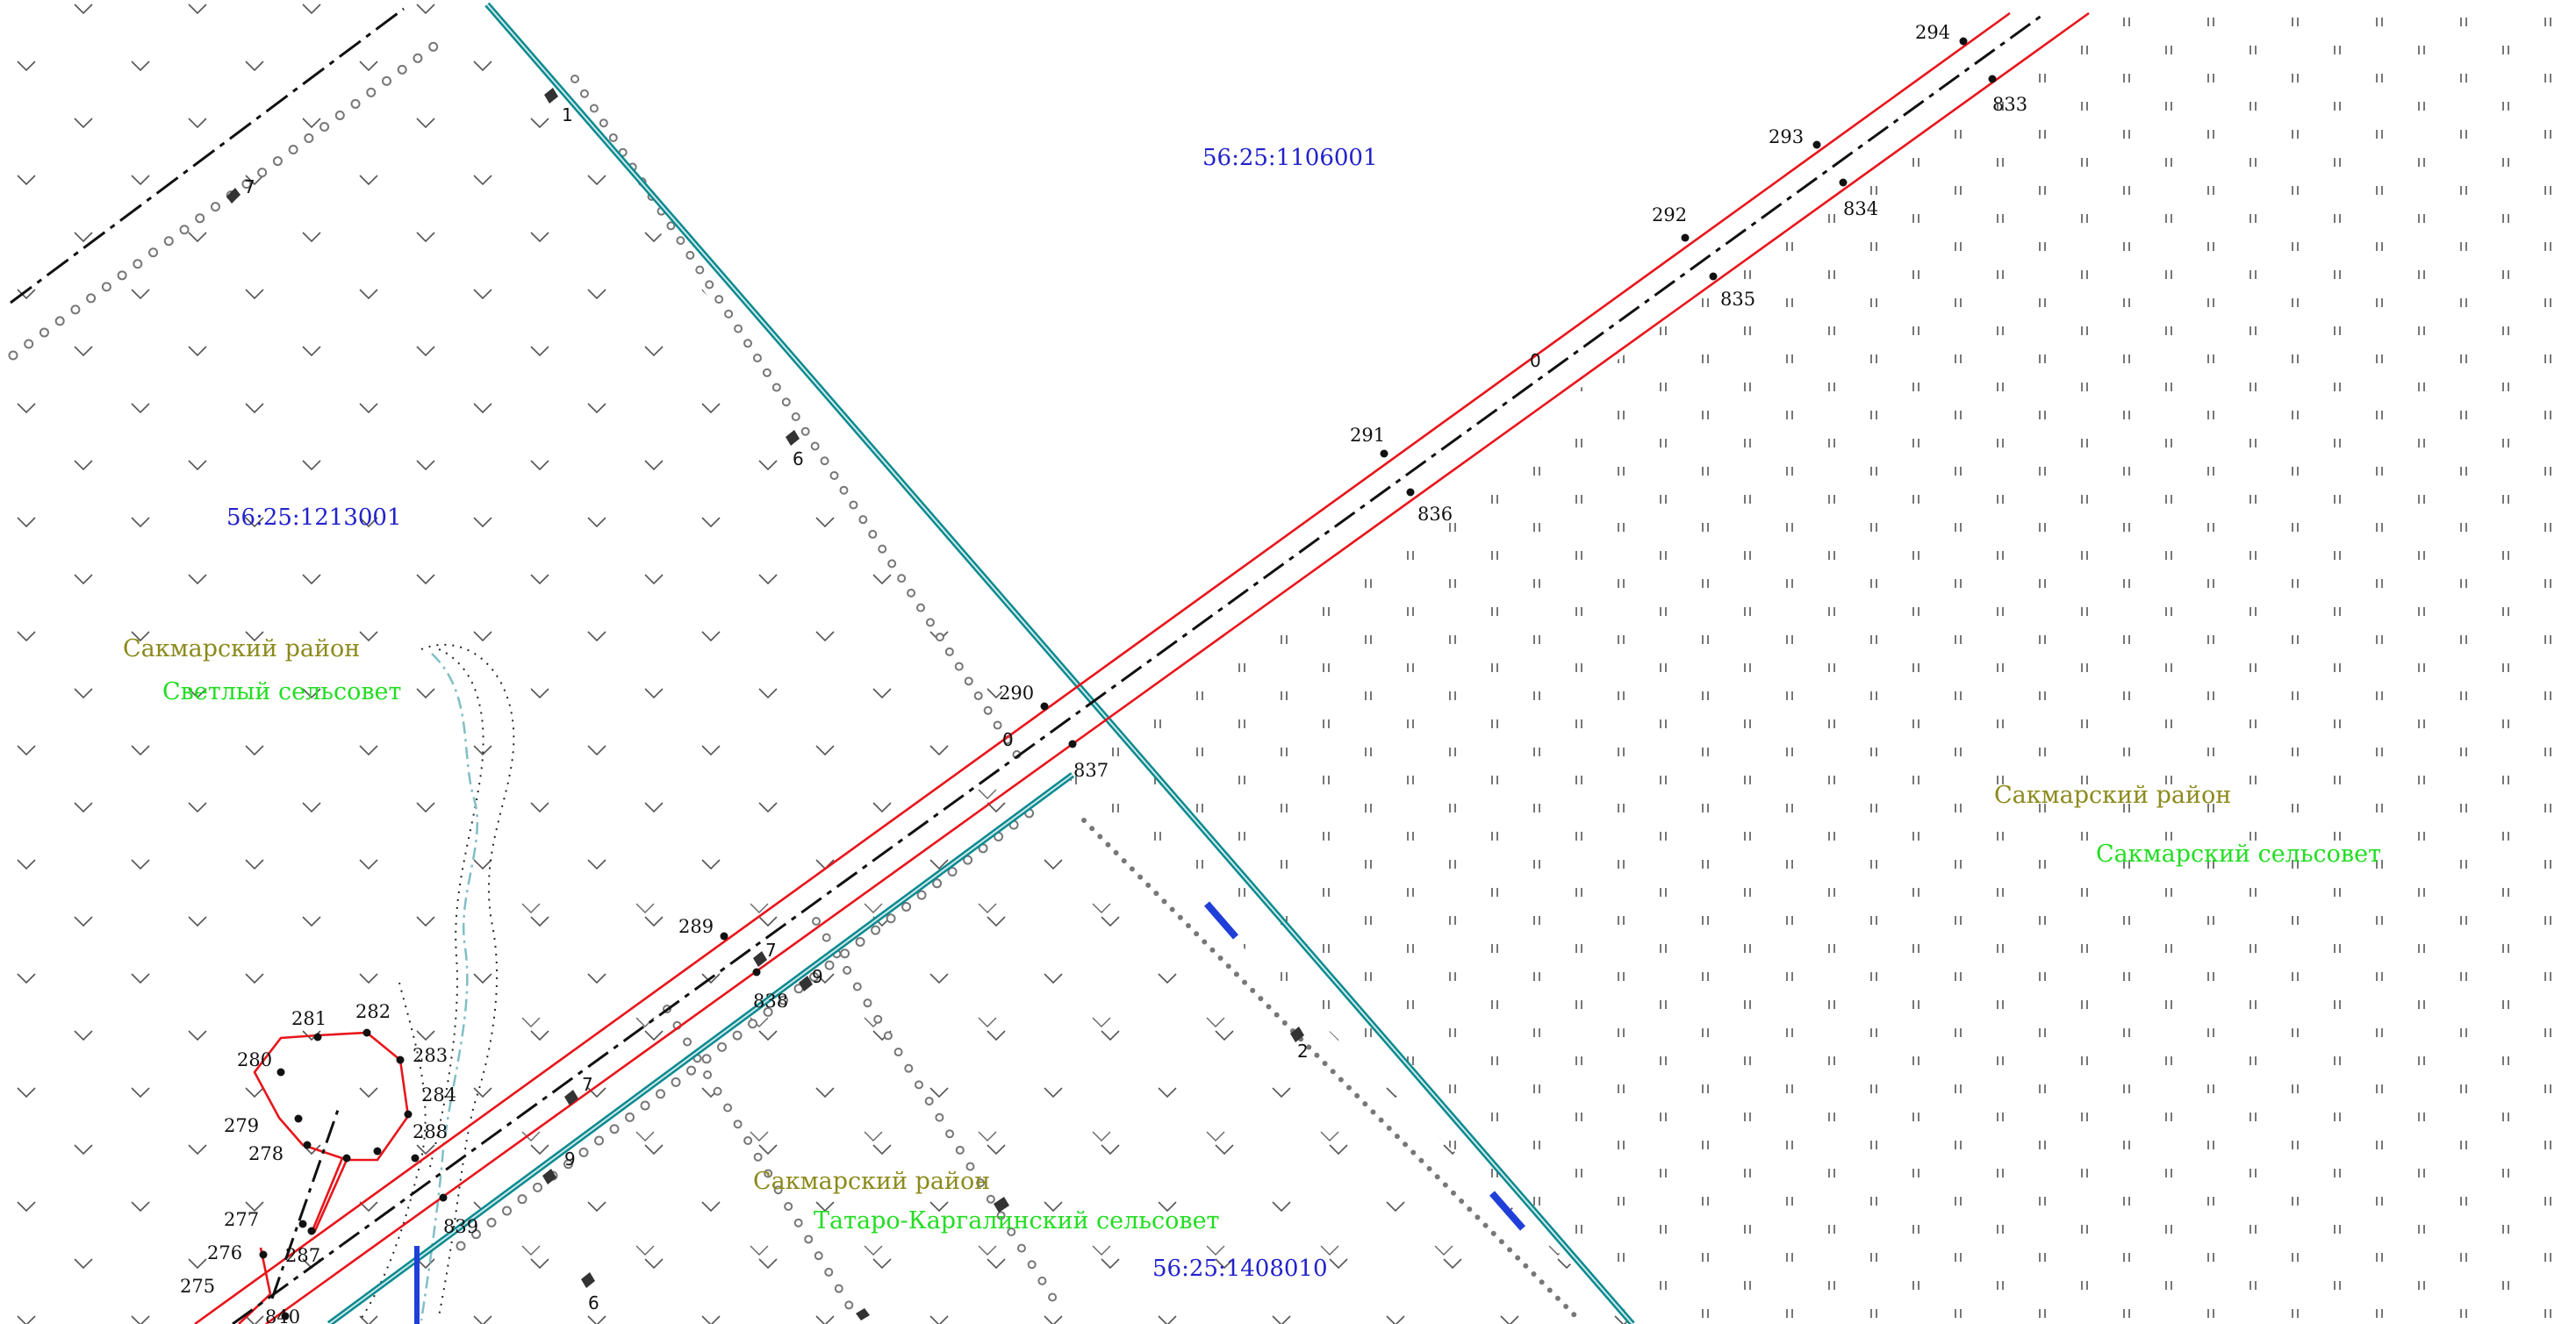  What do you see at coordinates (549, 1176) in the screenshot?
I see `tree-belt-marker-9-sw` at bounding box center [549, 1176].